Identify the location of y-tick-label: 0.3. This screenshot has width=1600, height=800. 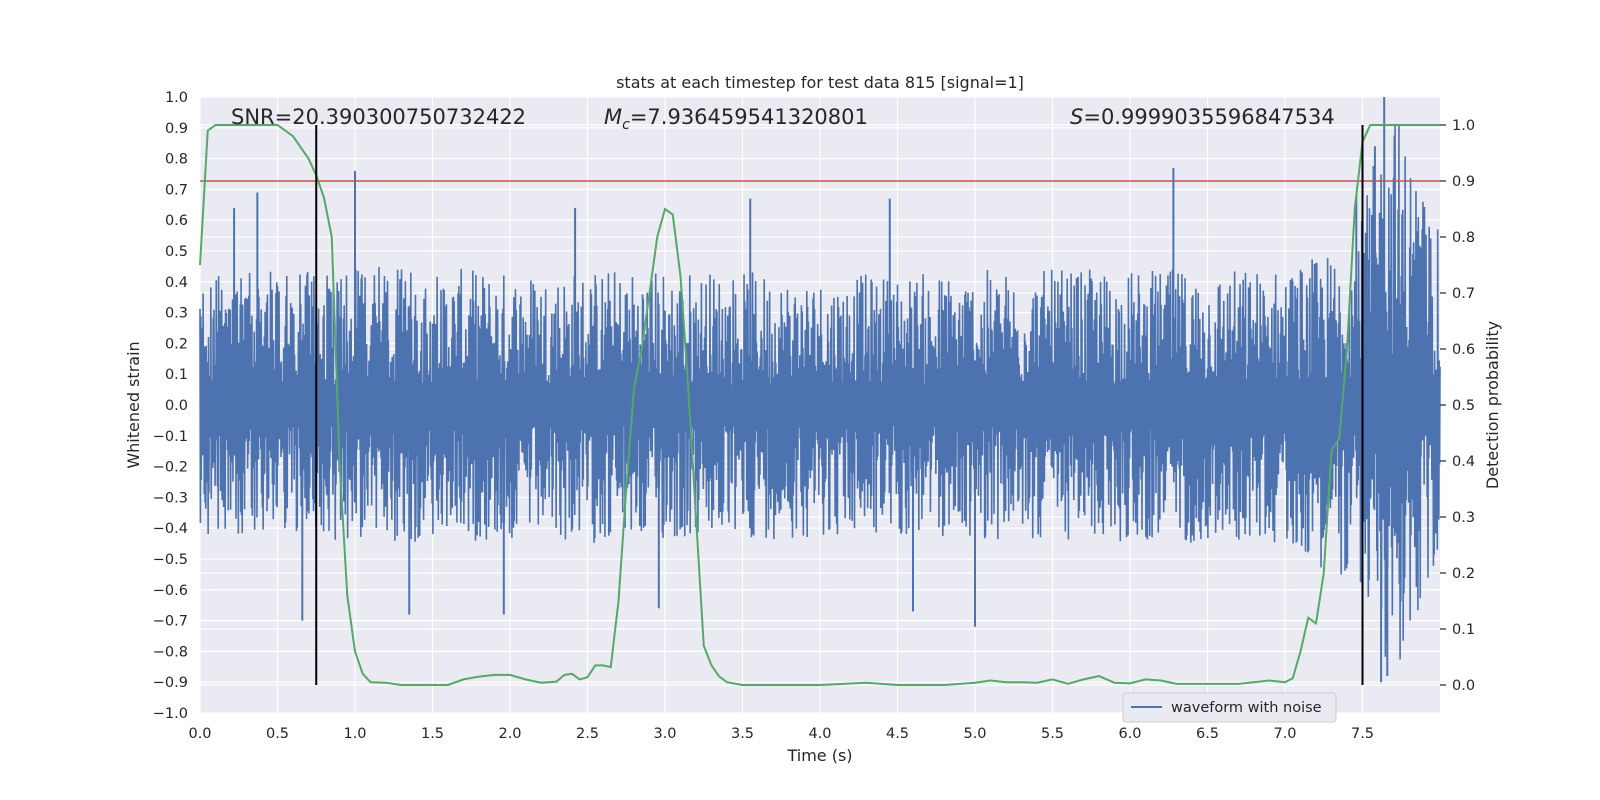
(176, 314).